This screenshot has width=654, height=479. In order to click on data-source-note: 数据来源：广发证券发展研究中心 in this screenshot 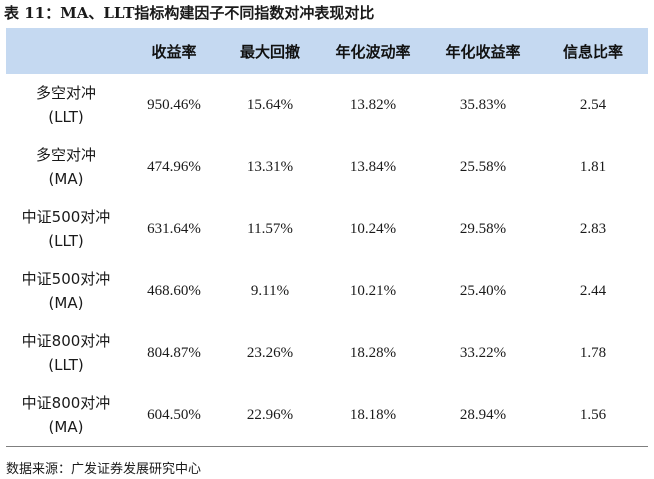, I will do `click(104, 469)`.